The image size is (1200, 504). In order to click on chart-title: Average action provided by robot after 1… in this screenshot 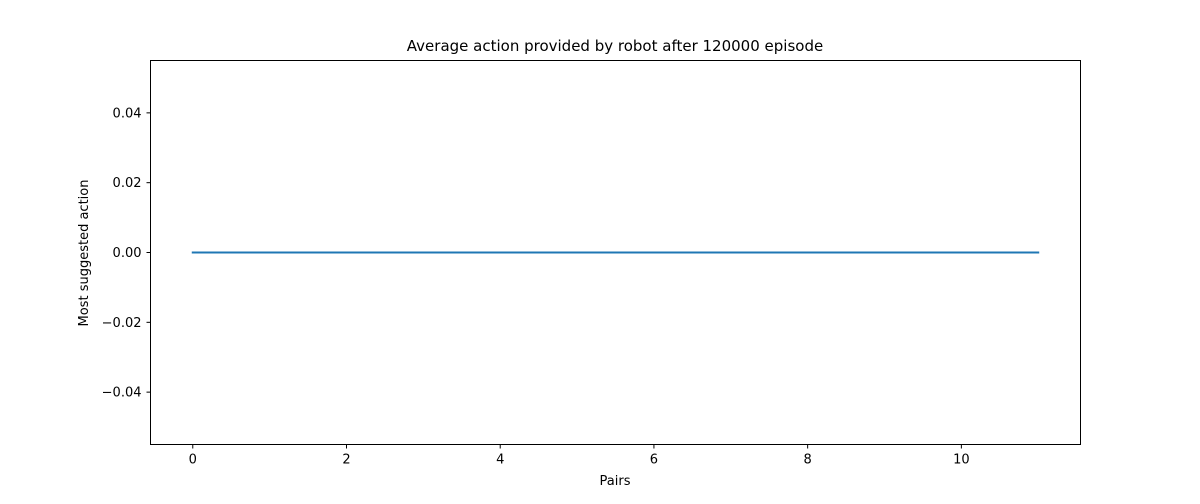, I will do `click(615, 46)`.